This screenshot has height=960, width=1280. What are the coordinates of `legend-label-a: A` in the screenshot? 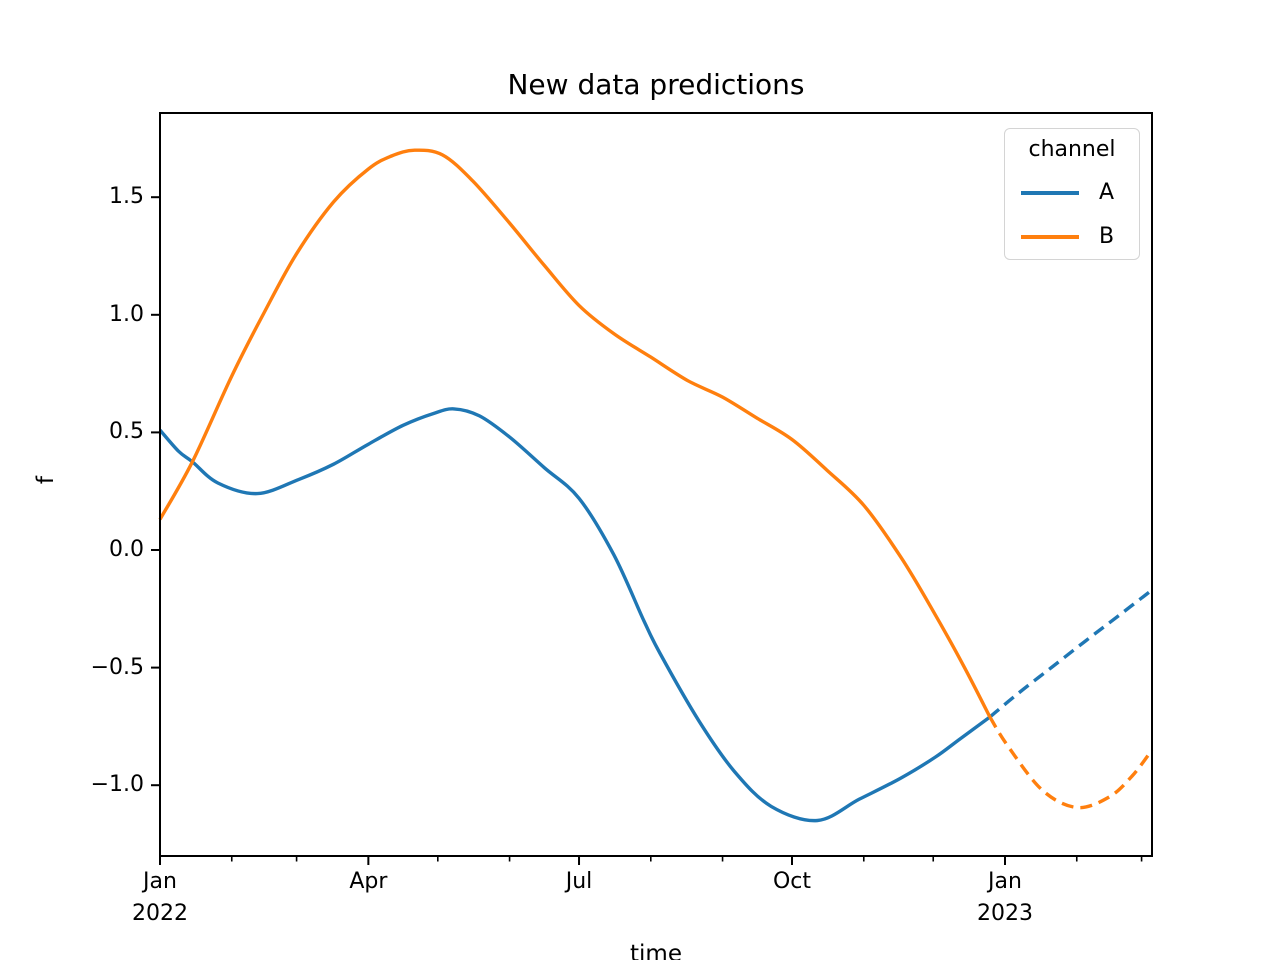 It's located at (1107, 192).